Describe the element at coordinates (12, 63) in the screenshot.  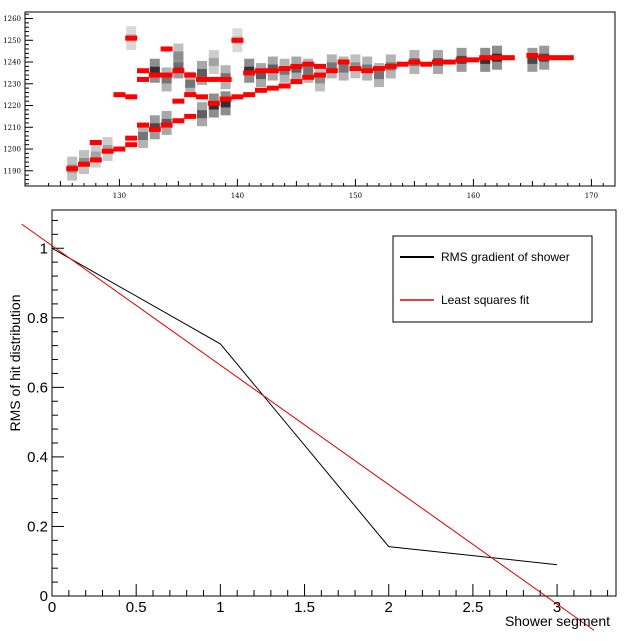
I see `y-tick-label-top: 1240` at that location.